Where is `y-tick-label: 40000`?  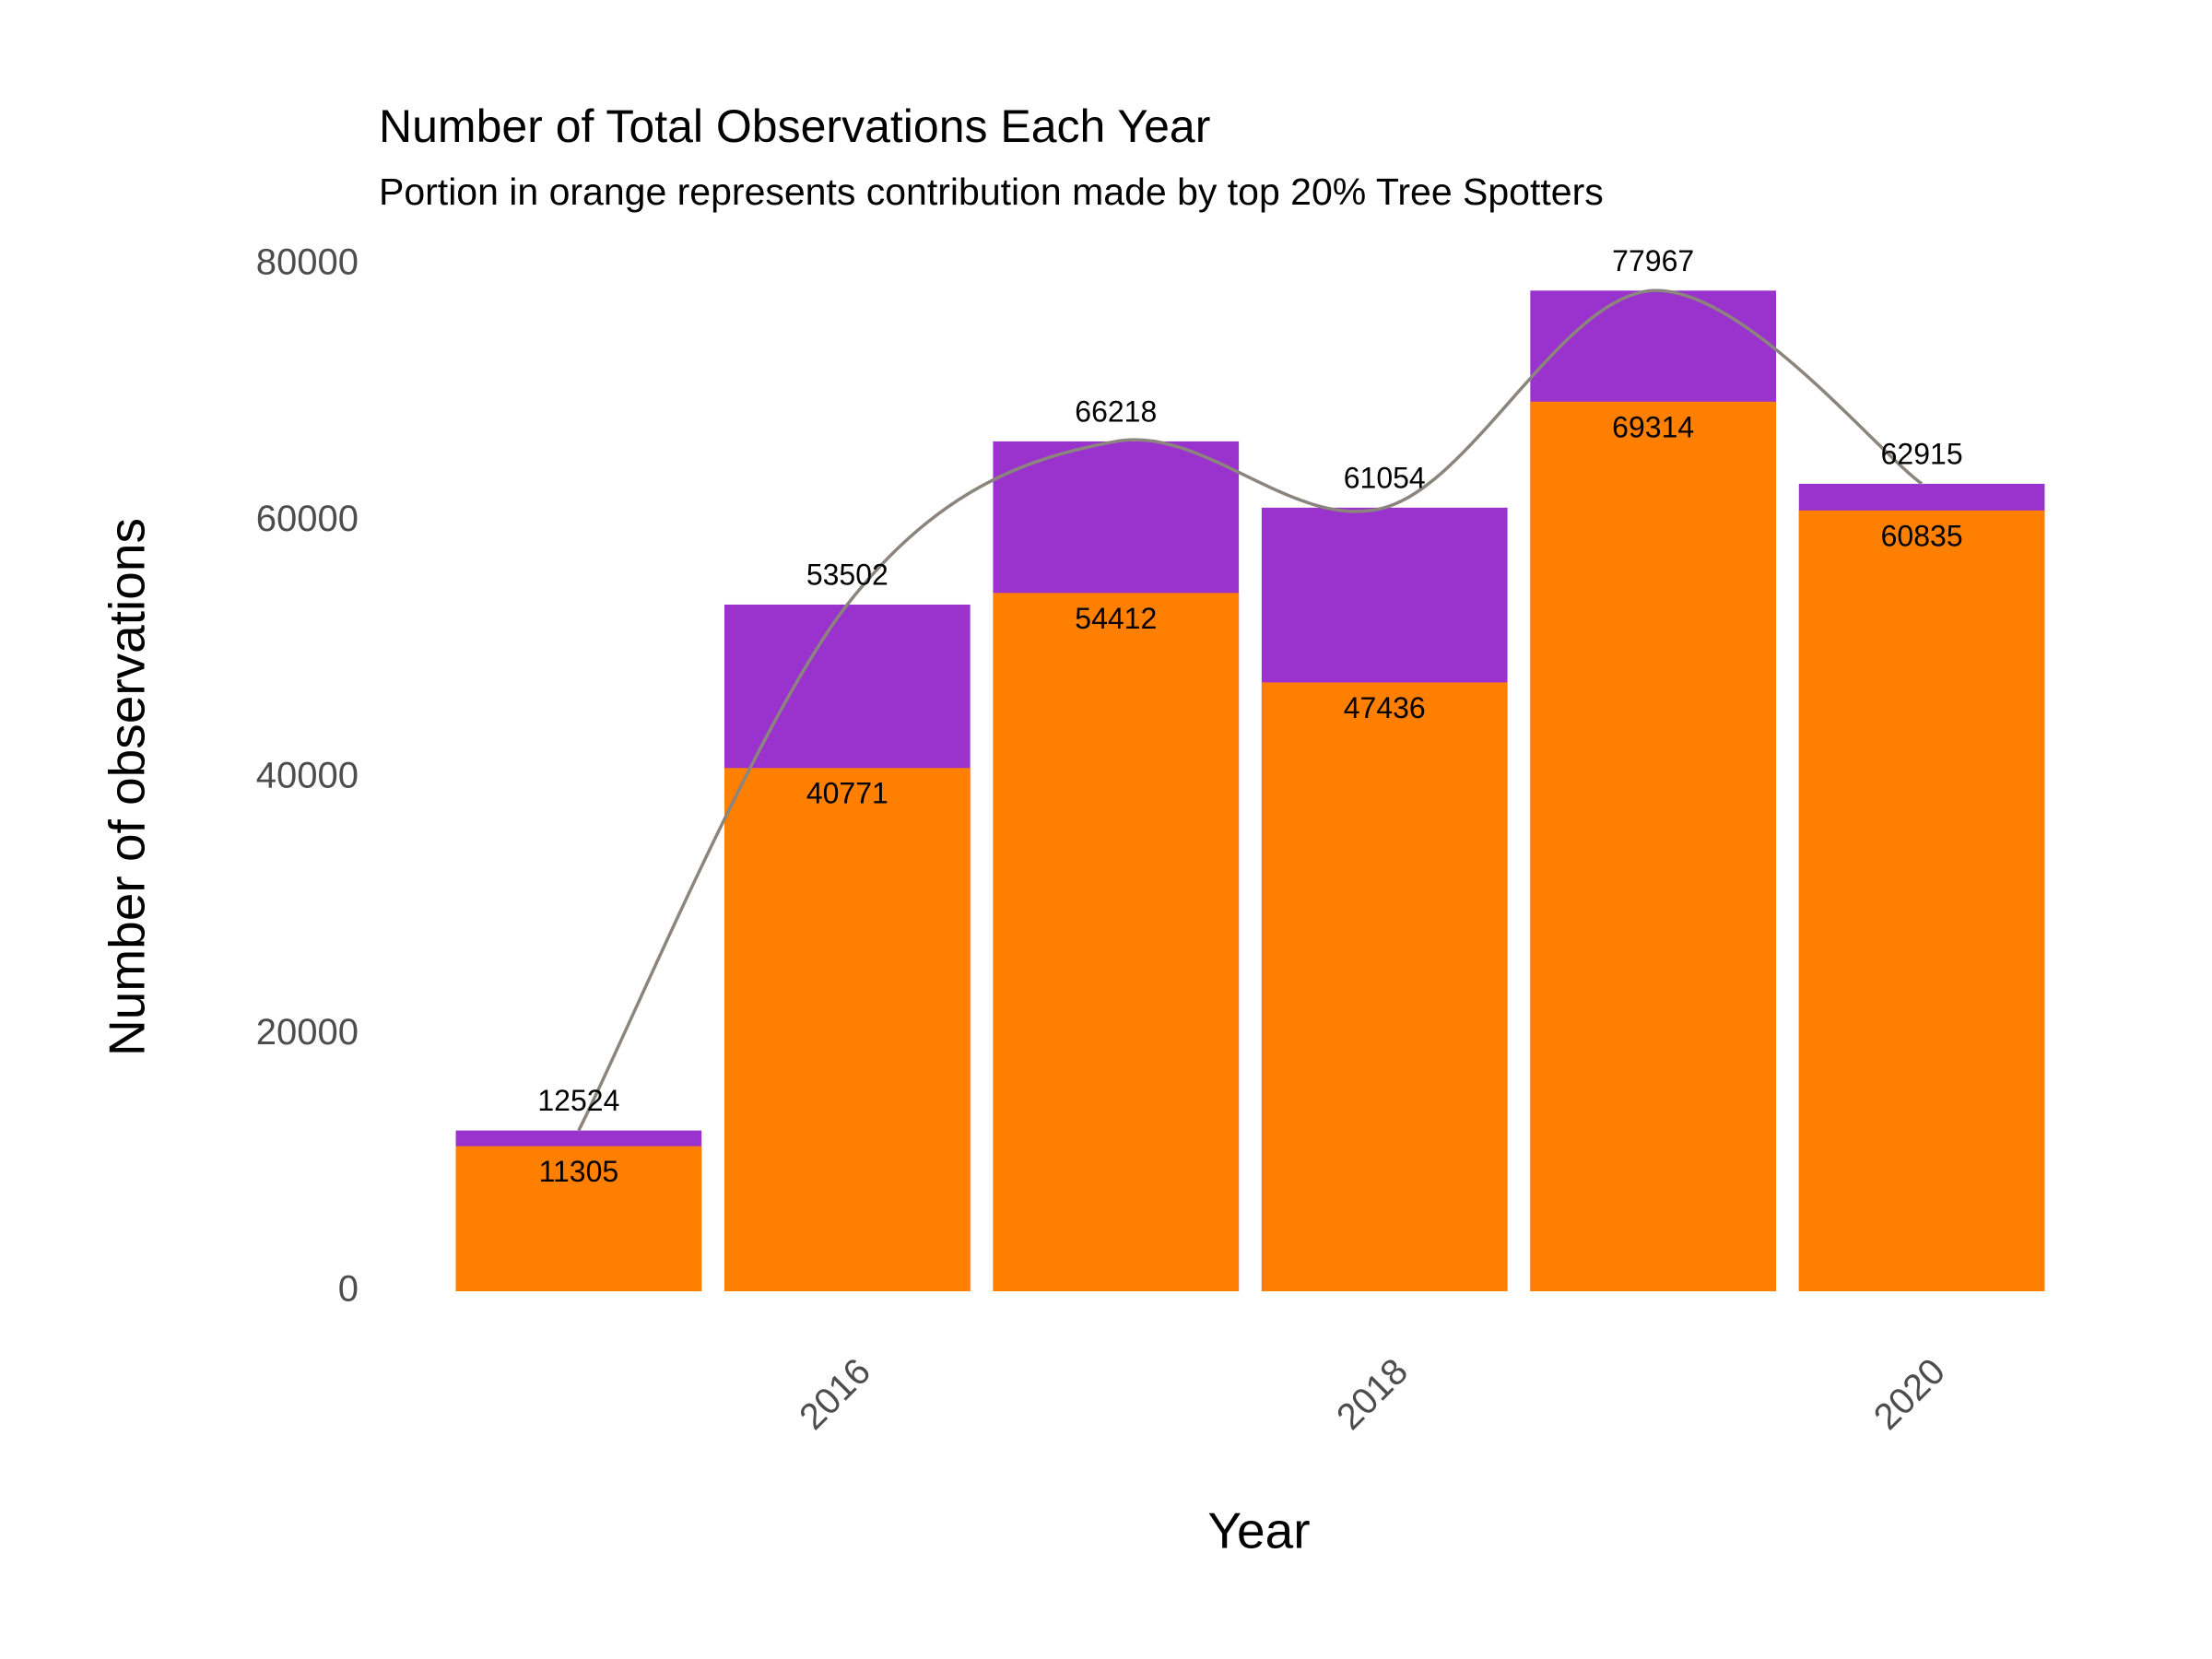
y-tick-label: 40000 is located at coordinates (307, 776).